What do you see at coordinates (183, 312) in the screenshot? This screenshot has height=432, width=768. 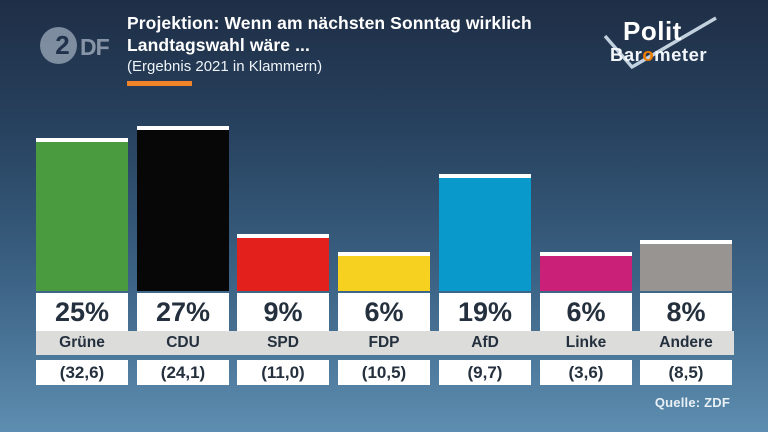 I see `percent-box: 27%` at bounding box center [183, 312].